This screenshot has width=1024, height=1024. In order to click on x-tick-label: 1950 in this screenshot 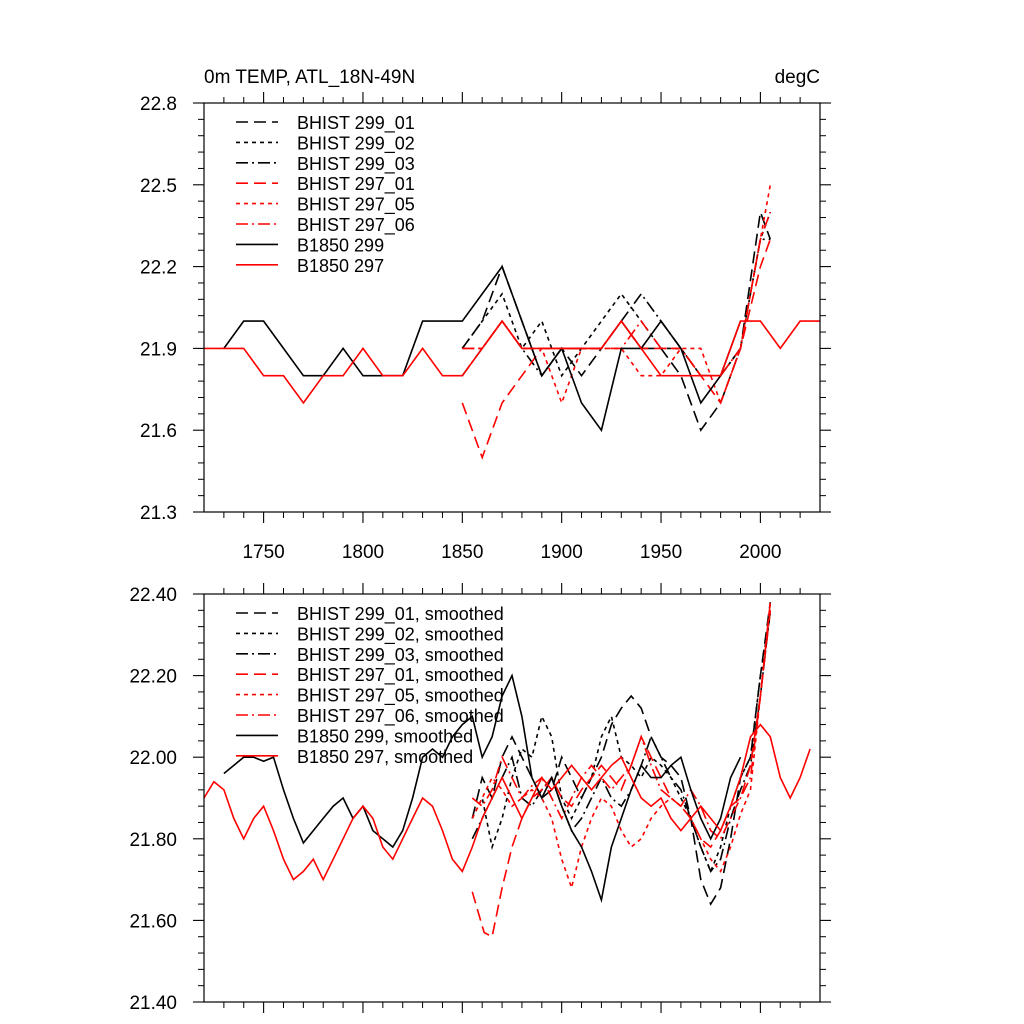, I will do `click(661, 552)`.